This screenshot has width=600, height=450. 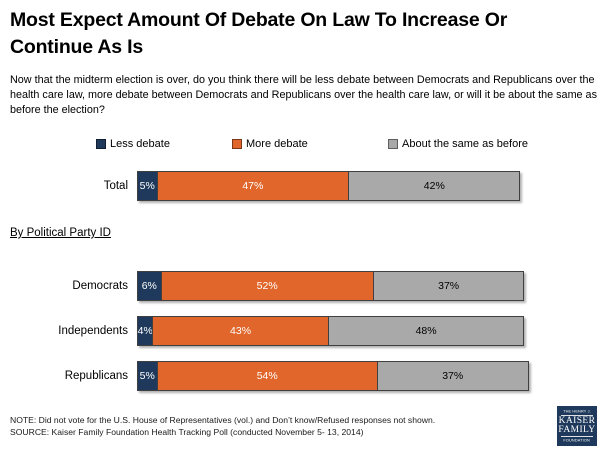 I want to click on bar-segment: 42%, so click(x=434, y=186).